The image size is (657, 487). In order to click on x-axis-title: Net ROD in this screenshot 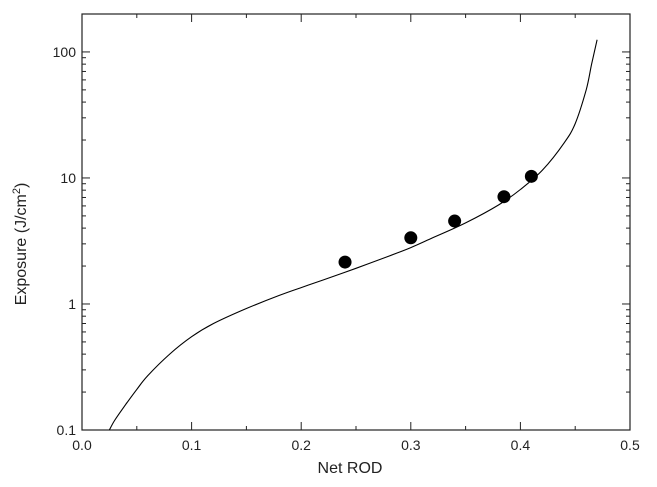, I will do `click(350, 468)`.